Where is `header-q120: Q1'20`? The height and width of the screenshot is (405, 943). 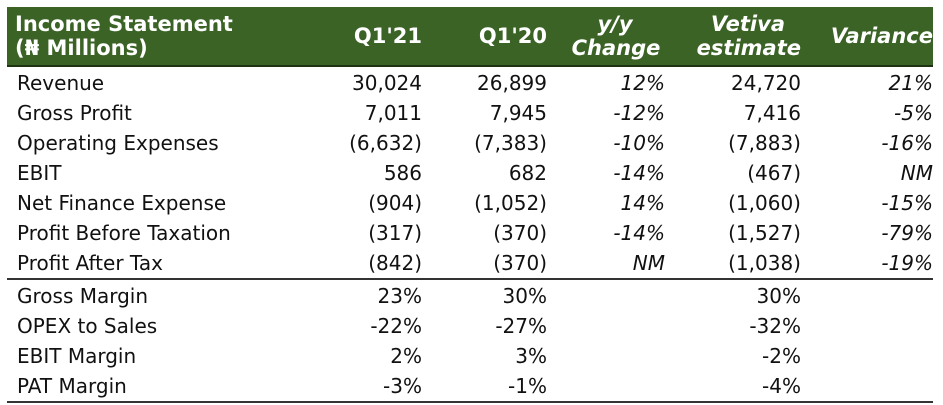
header-q120: Q1'20 is located at coordinates (484, 36).